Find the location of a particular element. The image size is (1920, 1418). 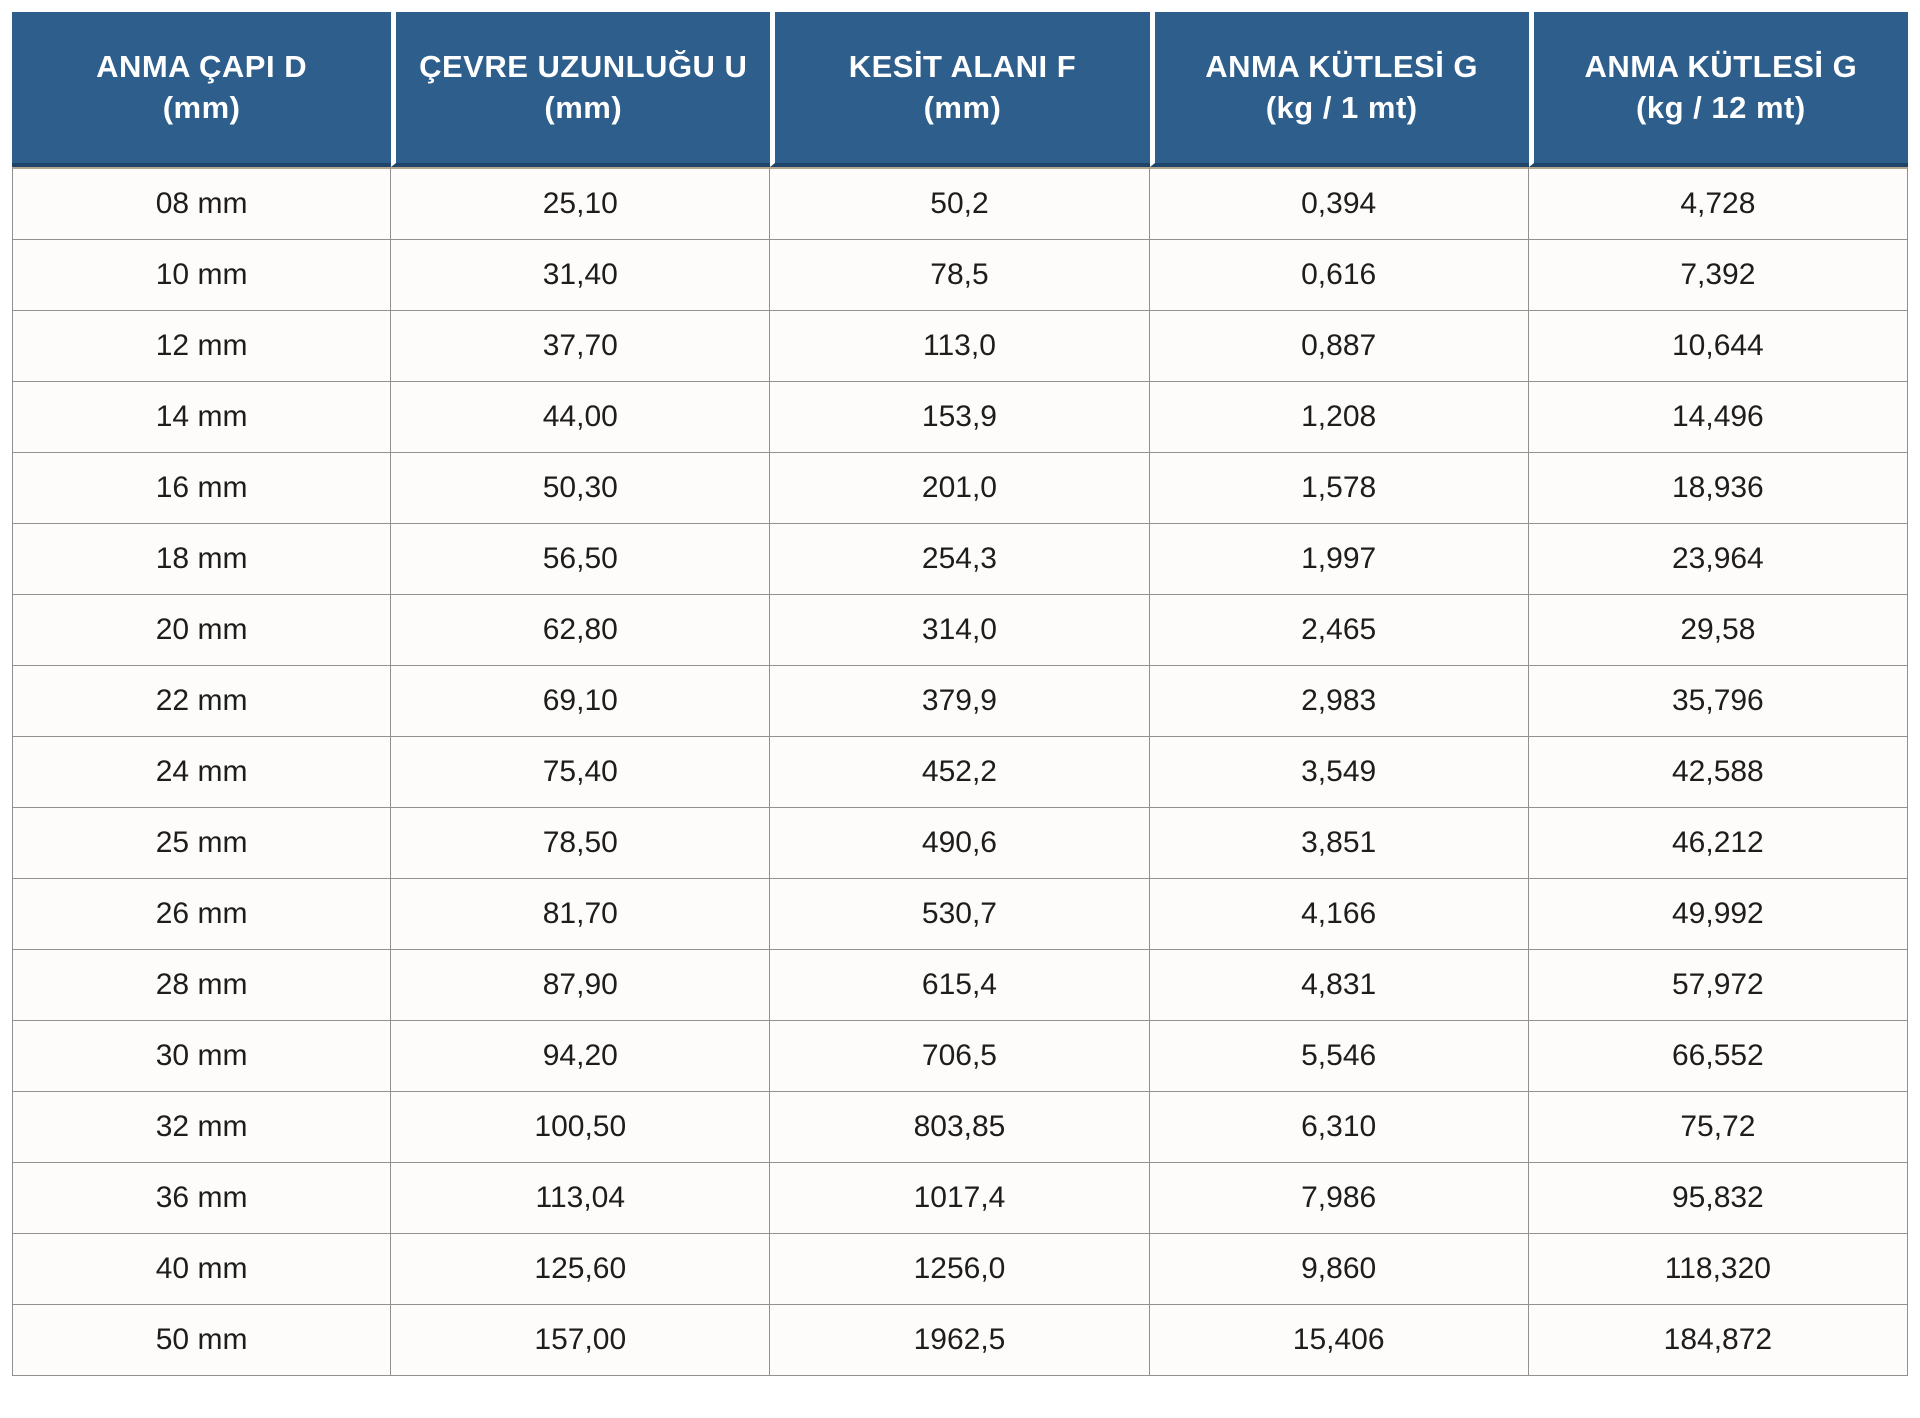

table-row: 26 mm 81,70 530,7 4,166 49,992 is located at coordinates (960, 914).